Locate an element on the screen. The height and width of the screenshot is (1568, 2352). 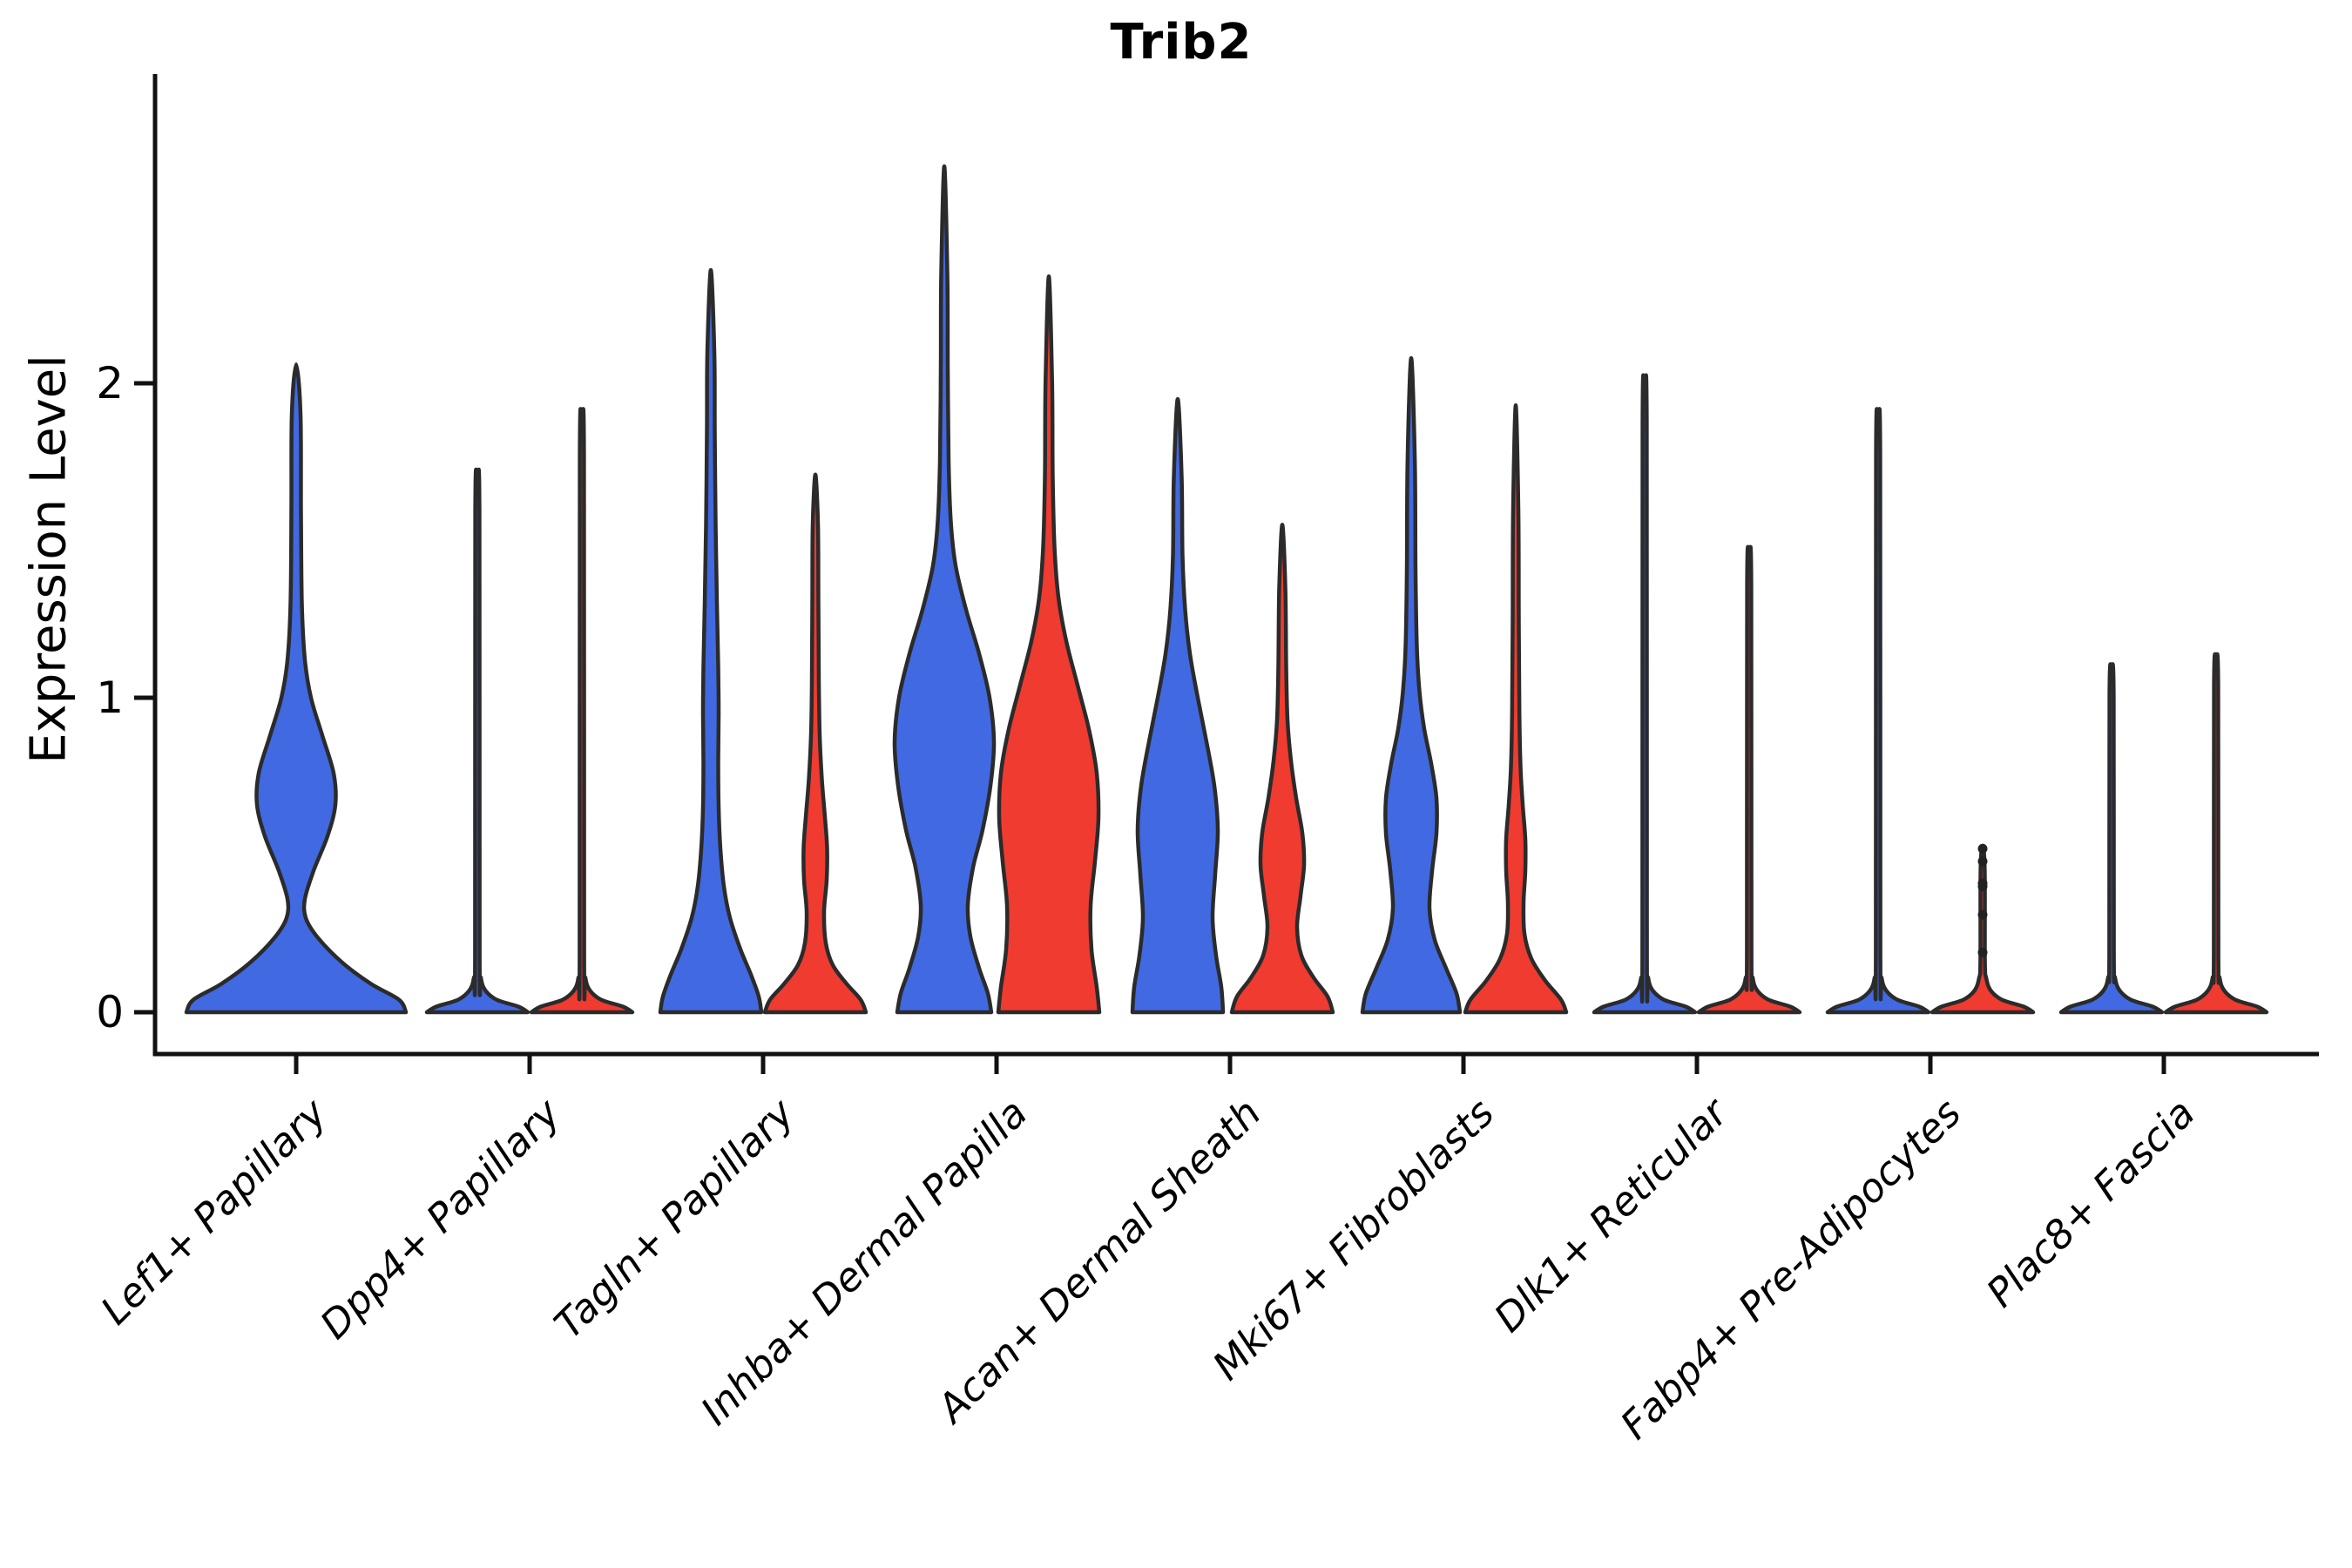
violin-fabp4-pre-adipocytes-blue is located at coordinates (1878, 711).